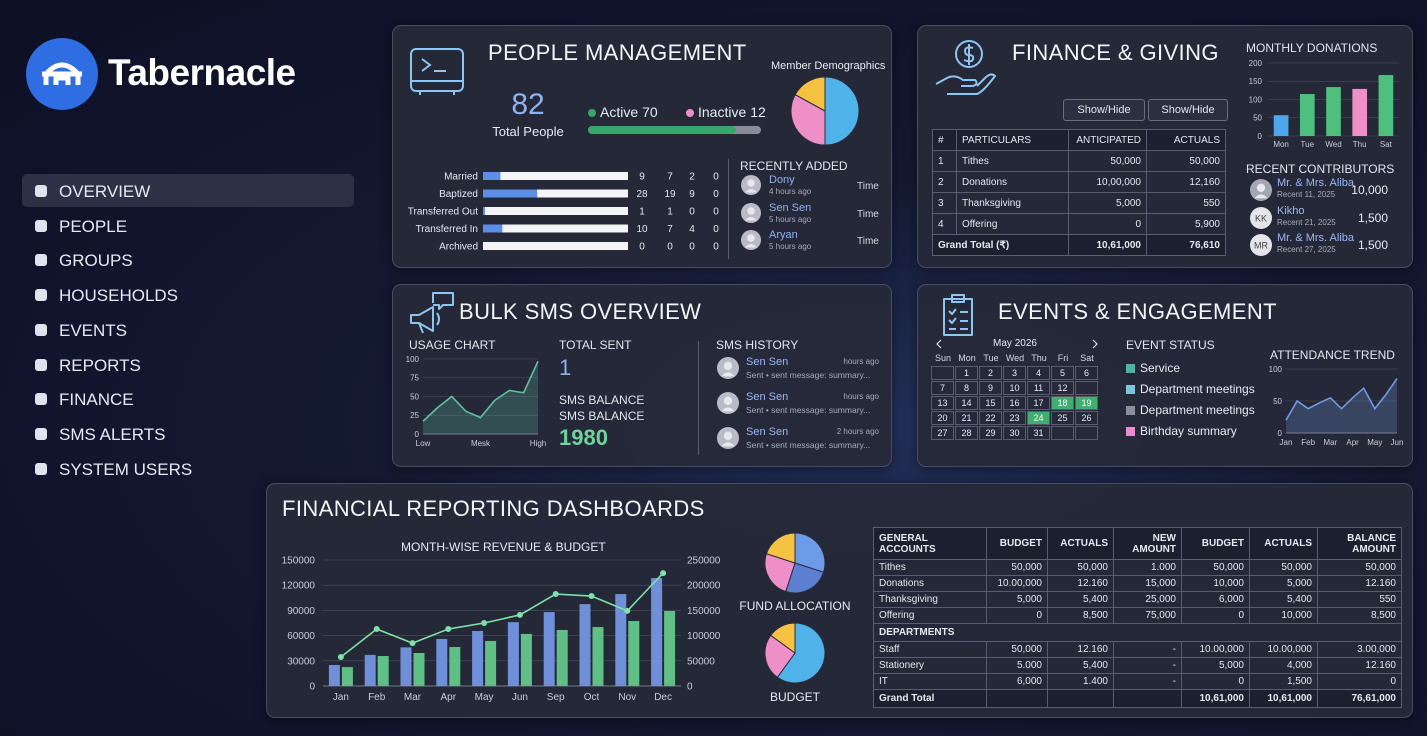  Describe the element at coordinates (1188, 431) in the screenshot. I see `status-label: Birthday summary` at that location.